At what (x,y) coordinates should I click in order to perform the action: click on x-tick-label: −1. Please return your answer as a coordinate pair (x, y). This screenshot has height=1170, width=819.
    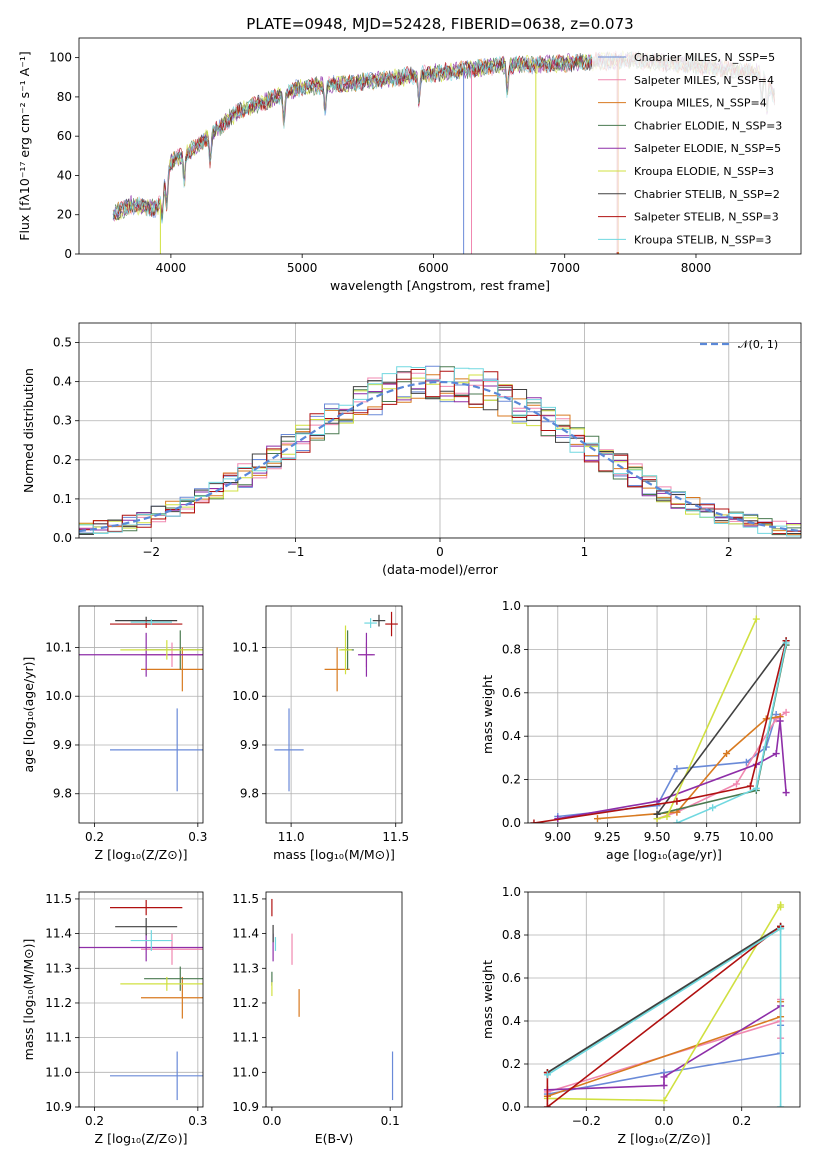
    Looking at the image, I should click on (296, 552).